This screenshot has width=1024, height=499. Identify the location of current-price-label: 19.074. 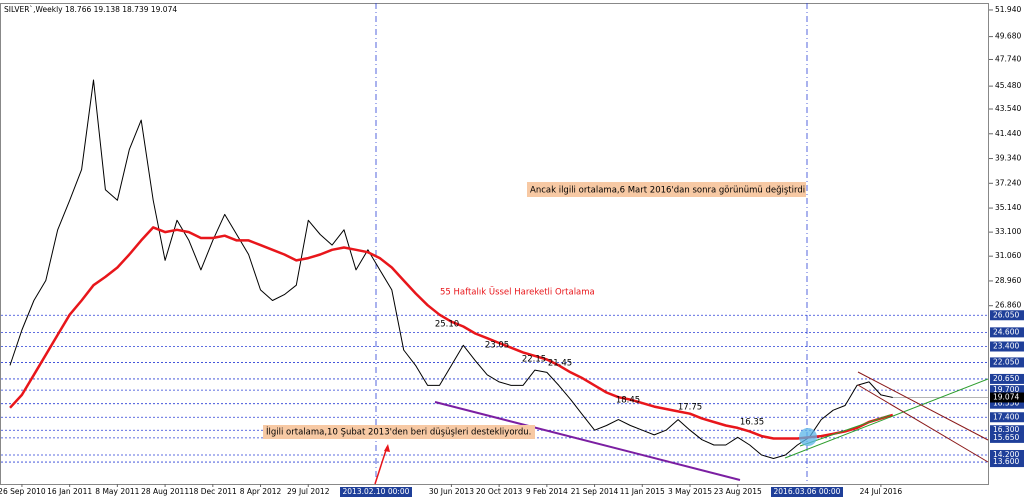
(1006, 397).